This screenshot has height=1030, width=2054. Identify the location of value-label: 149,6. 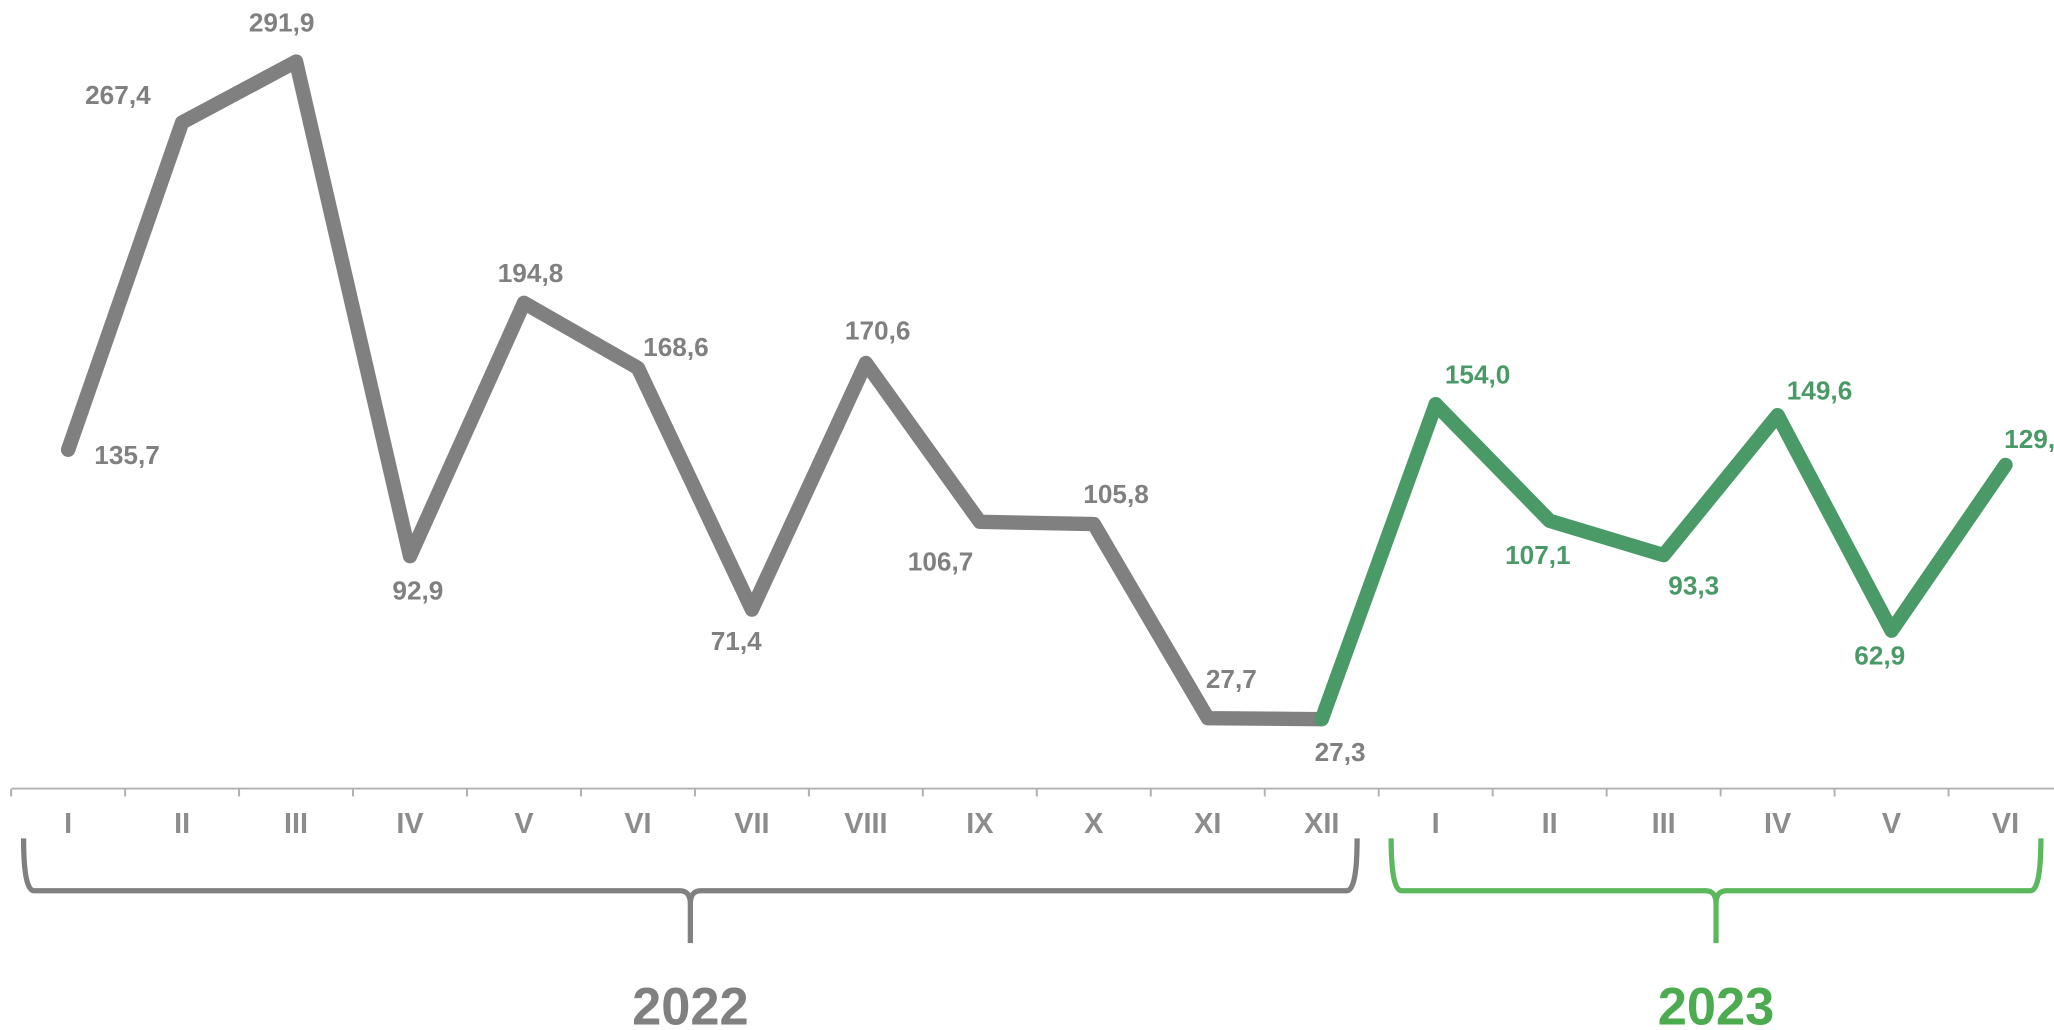
(1820, 390).